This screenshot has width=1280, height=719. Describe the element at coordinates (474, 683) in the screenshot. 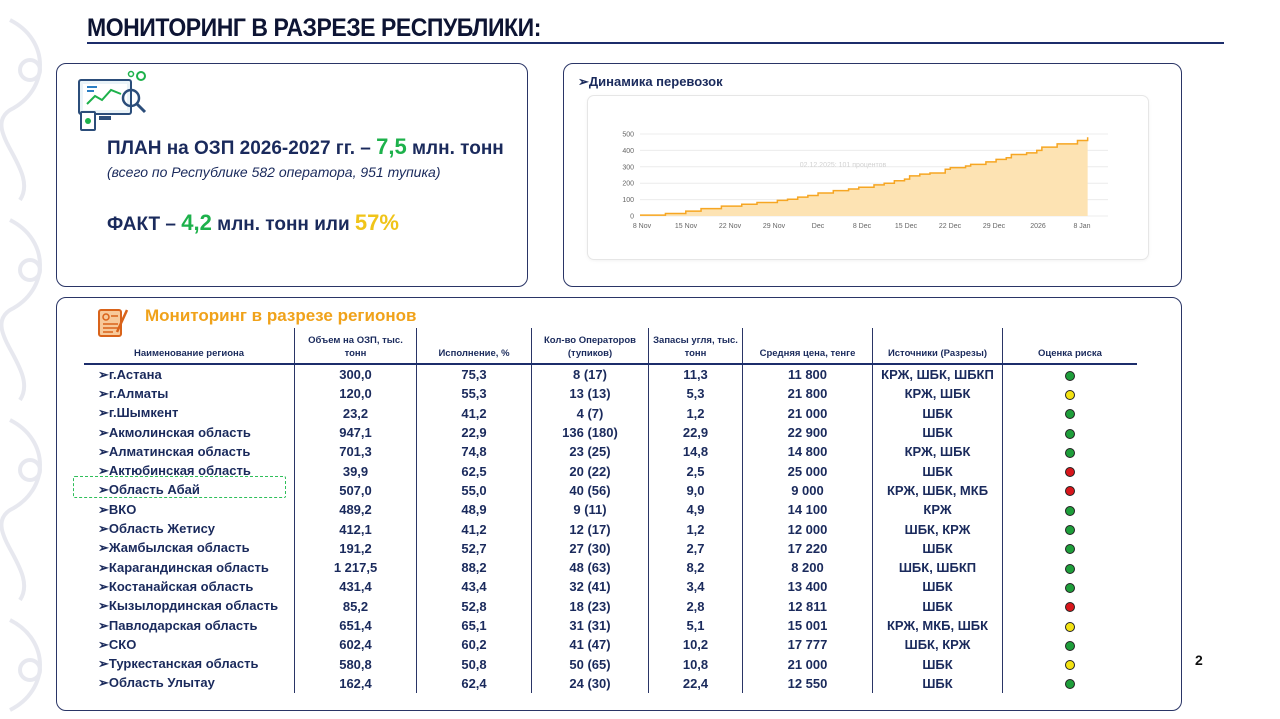

I see `cell-exec: 62,4` at that location.